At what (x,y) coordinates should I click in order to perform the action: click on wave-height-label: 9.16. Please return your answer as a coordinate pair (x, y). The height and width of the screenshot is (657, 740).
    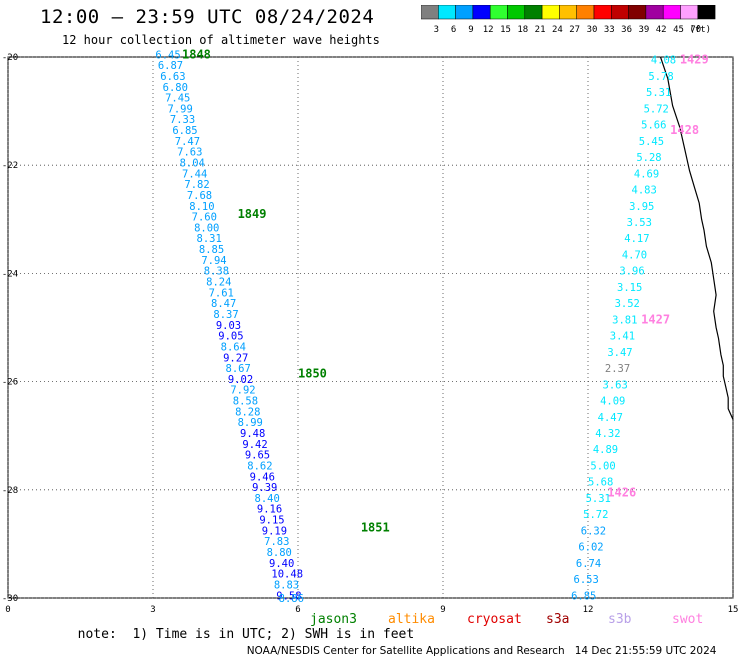
    Looking at the image, I should click on (269, 510).